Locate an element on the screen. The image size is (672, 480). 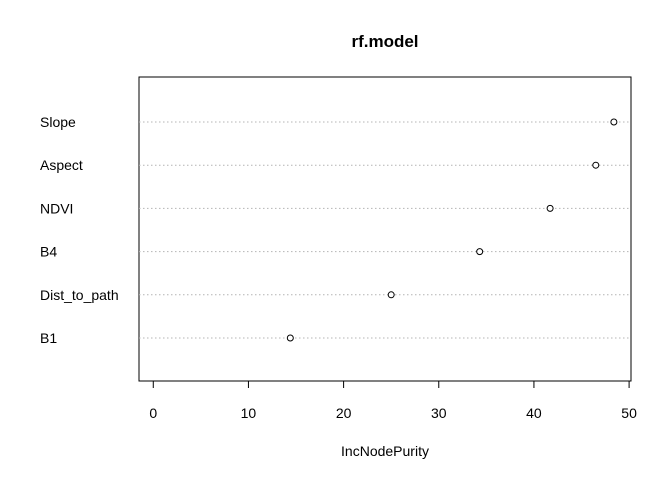
point-b4 is located at coordinates (480, 252).